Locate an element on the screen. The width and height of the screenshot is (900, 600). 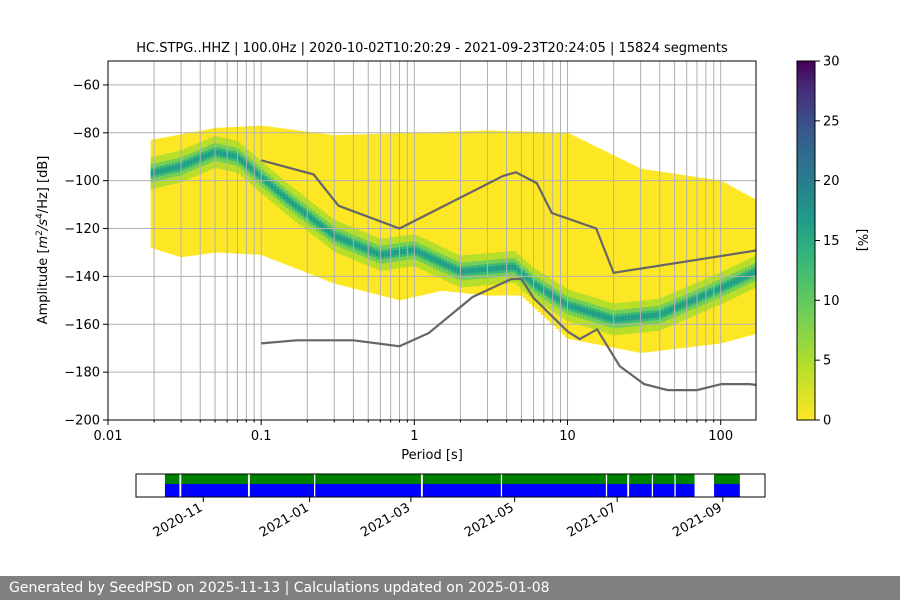
timeline-top-bar is located at coordinates (452, 479).